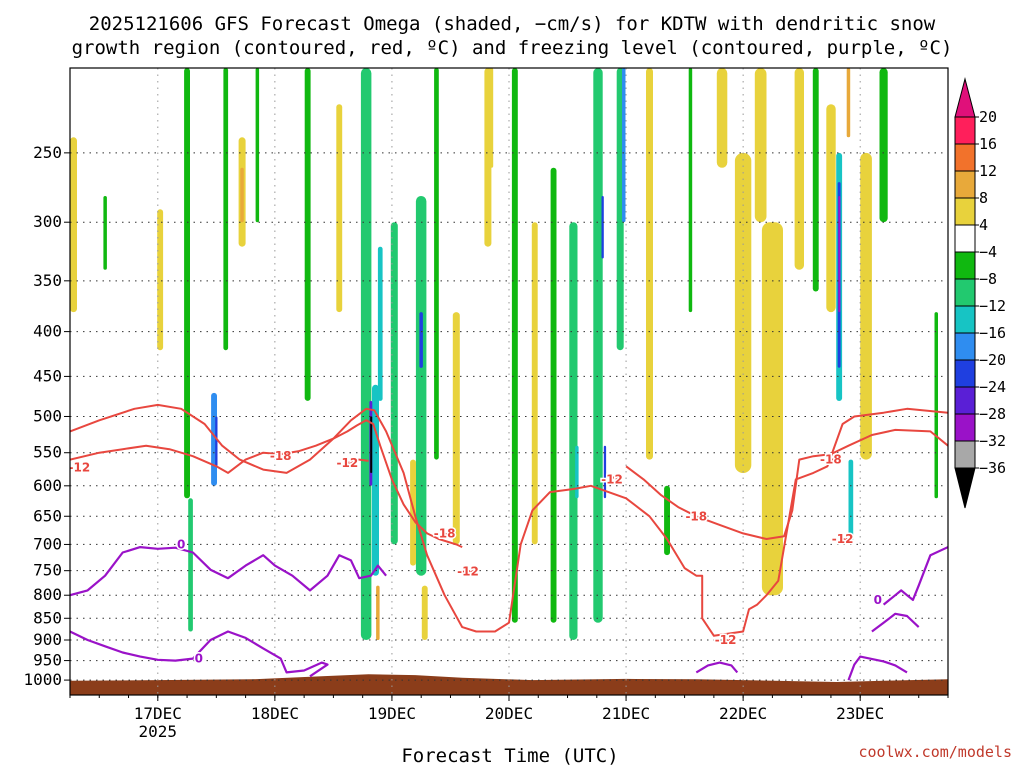  What do you see at coordinates (965, 97) in the screenshot?
I see `colorbar-top-arrow` at bounding box center [965, 97].